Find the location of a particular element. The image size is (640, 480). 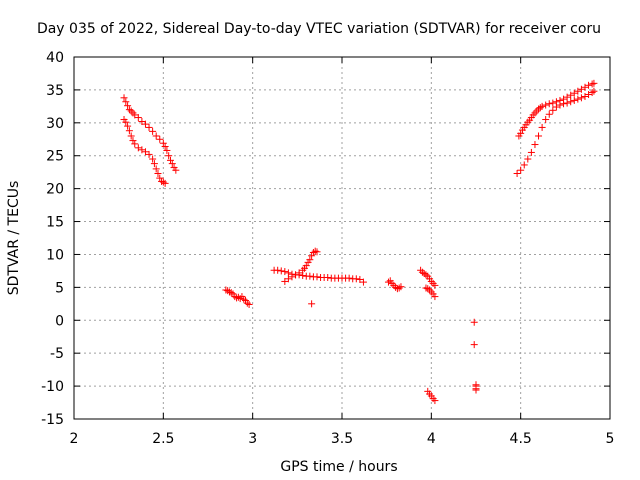

x-tick-label: 4.5 is located at coordinates (521, 439).